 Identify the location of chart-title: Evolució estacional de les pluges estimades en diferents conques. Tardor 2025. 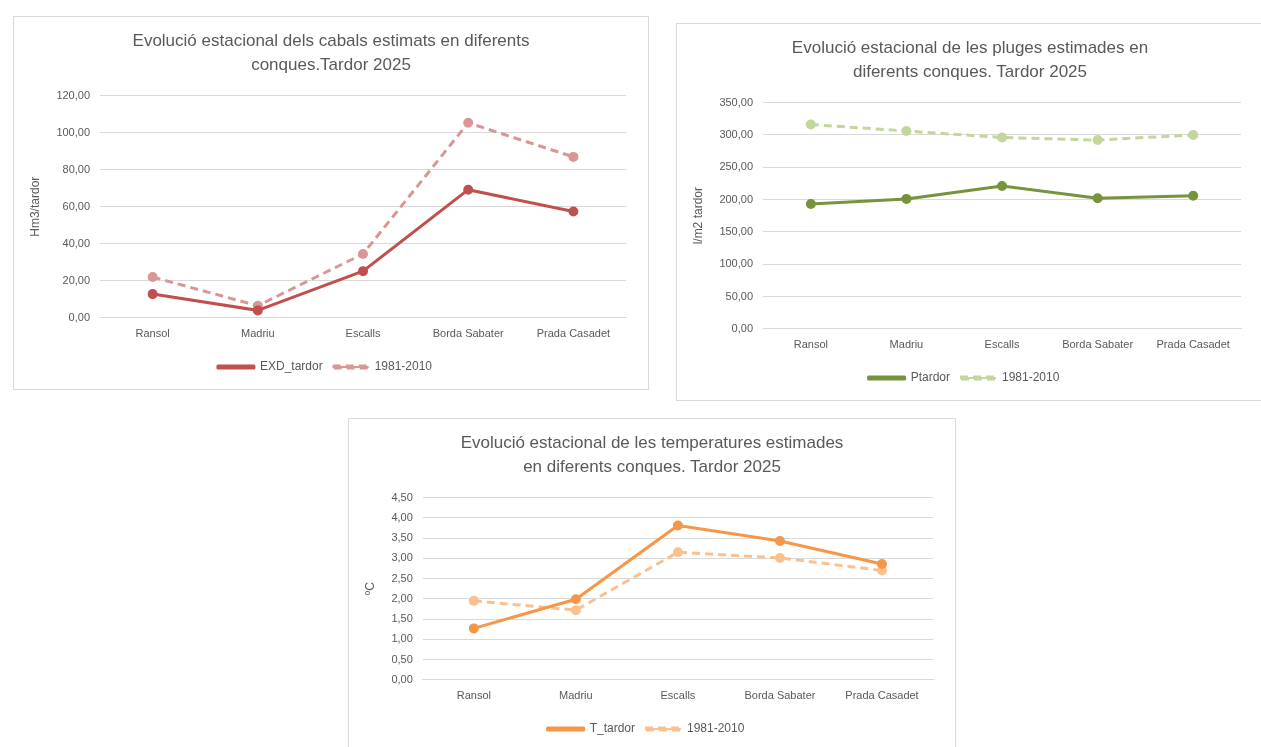
(970, 60).